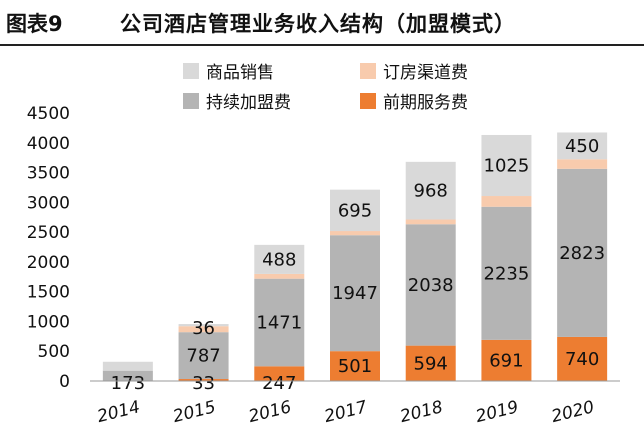 The width and height of the screenshot is (644, 432). What do you see at coordinates (270, 412) in the screenshot?
I see `x-tick-label: 2016` at bounding box center [270, 412].